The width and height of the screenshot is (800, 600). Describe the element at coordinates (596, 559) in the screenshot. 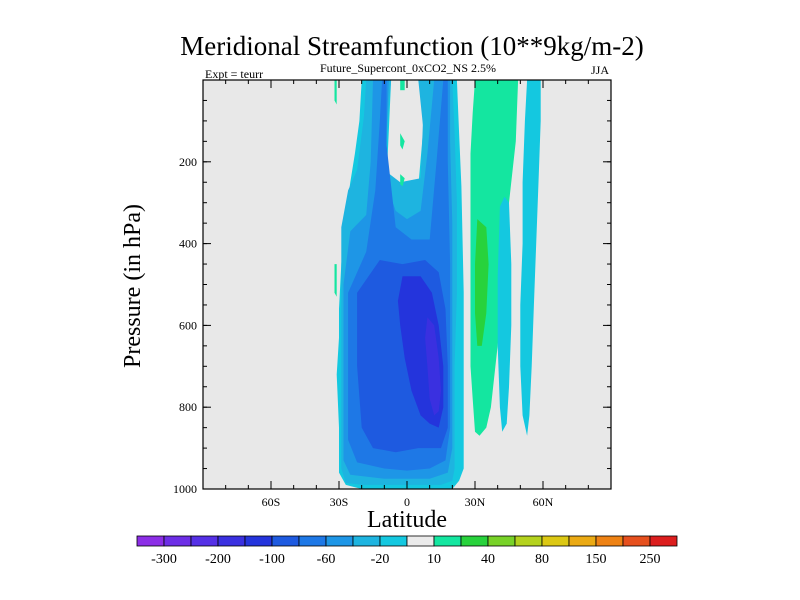

I see `colorbar-label: 150` at that location.